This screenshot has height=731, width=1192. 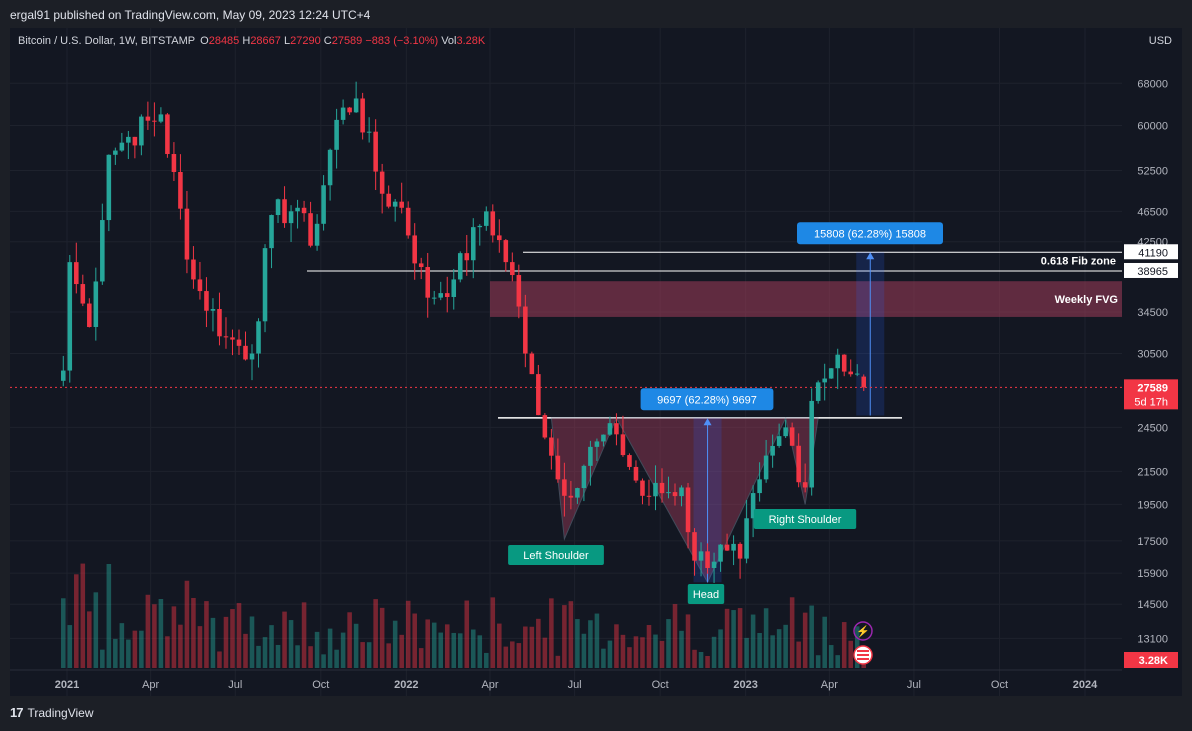 What do you see at coordinates (60, 712) in the screenshot?
I see `brand-name: TradingView` at bounding box center [60, 712].